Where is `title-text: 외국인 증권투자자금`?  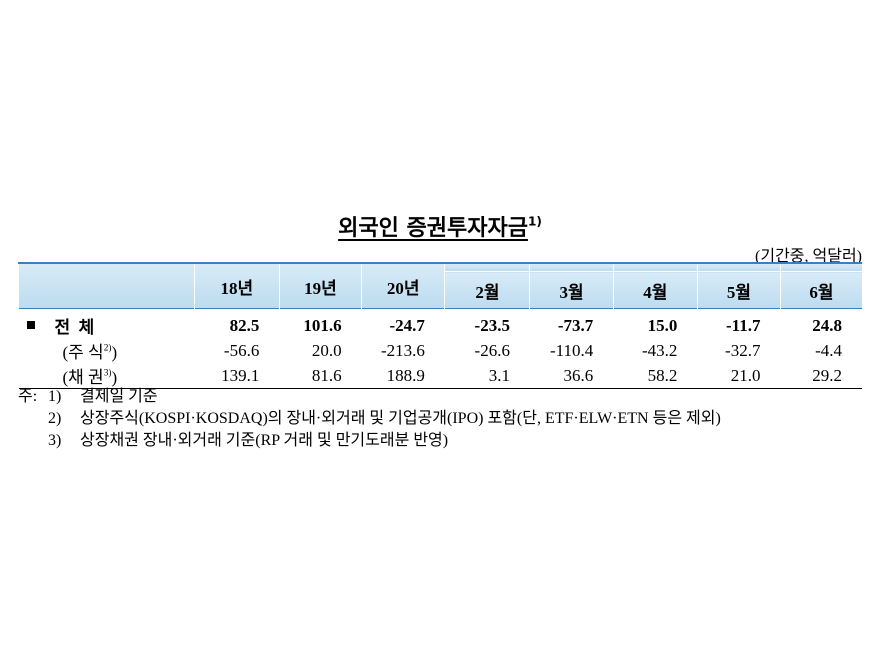 title-text: 외국인 증권투자자금 is located at coordinates (433, 228).